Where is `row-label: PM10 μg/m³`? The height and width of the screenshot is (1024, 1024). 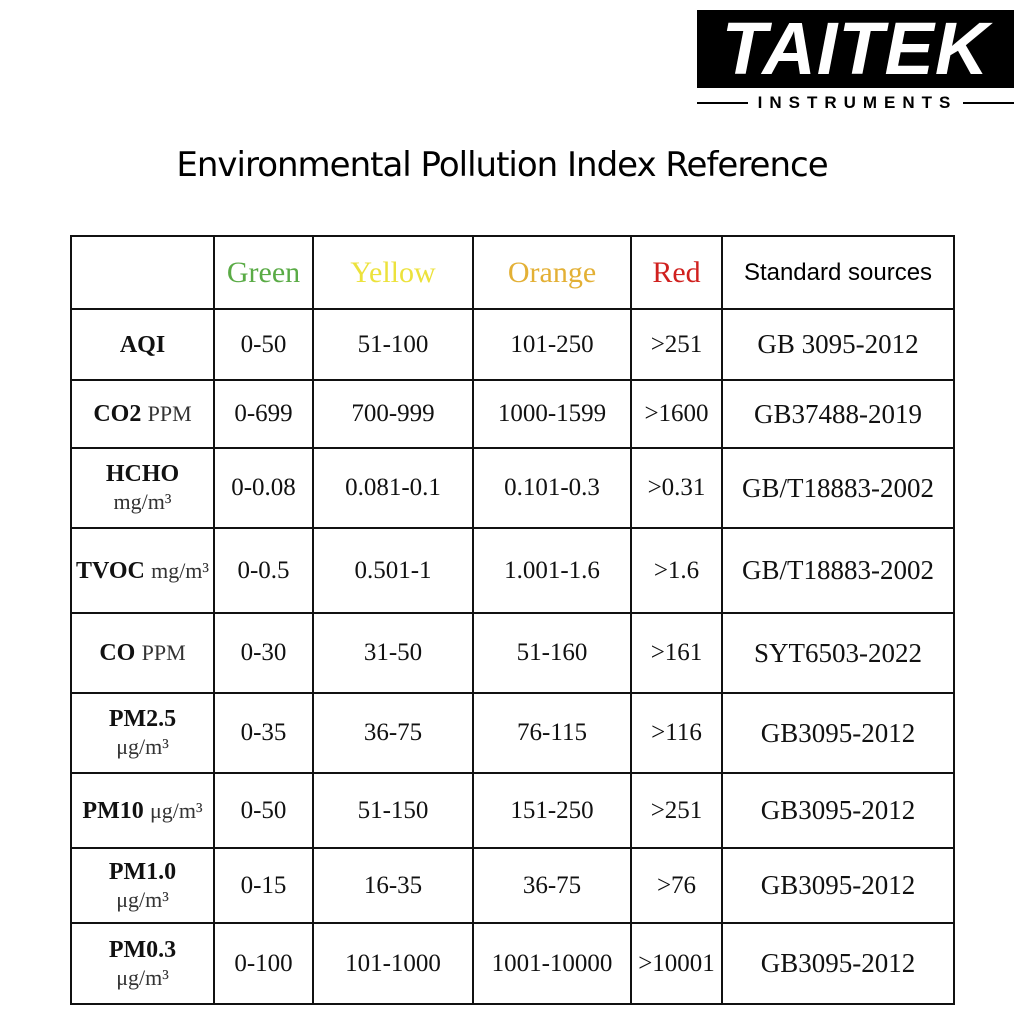
row-label: PM10 μg/m³ is located at coordinates (142, 810).